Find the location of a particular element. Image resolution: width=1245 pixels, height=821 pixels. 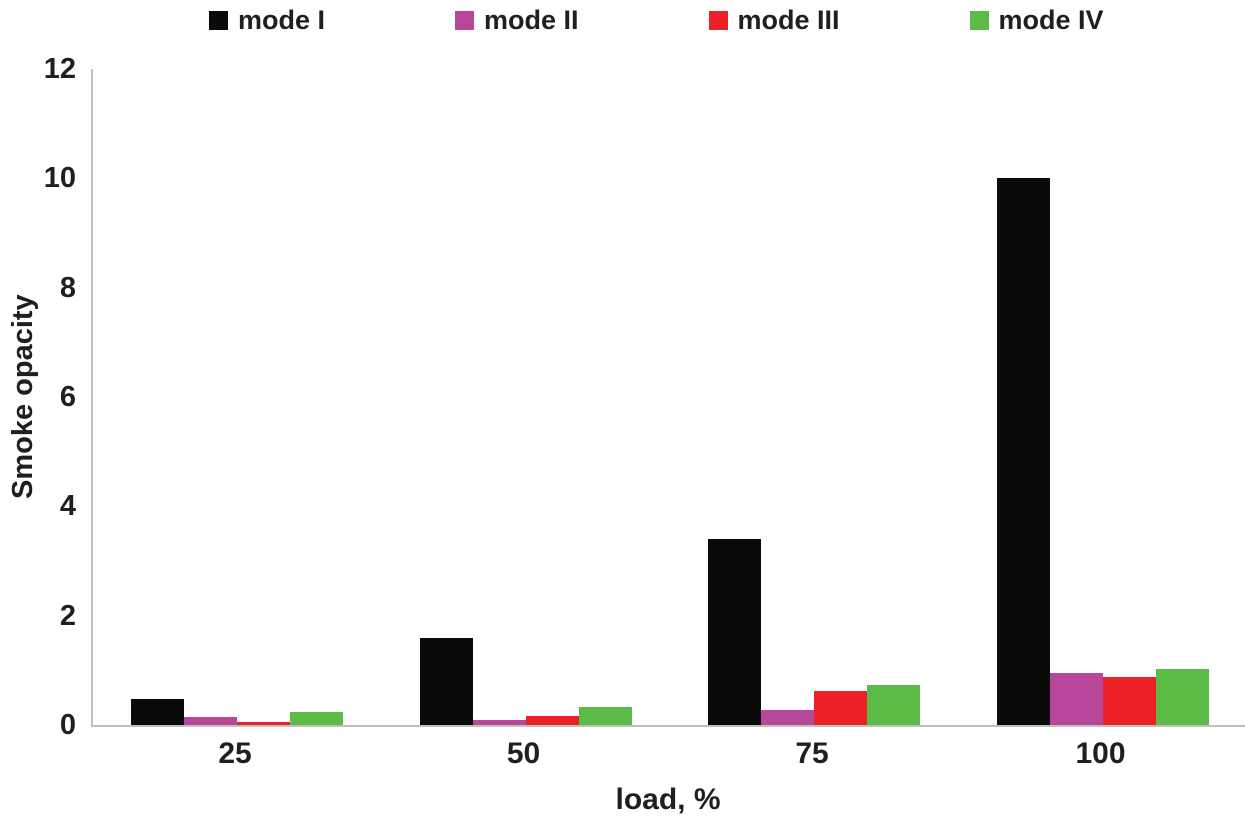

legend-item-mode-iv: mode IV is located at coordinates (1036, 20).